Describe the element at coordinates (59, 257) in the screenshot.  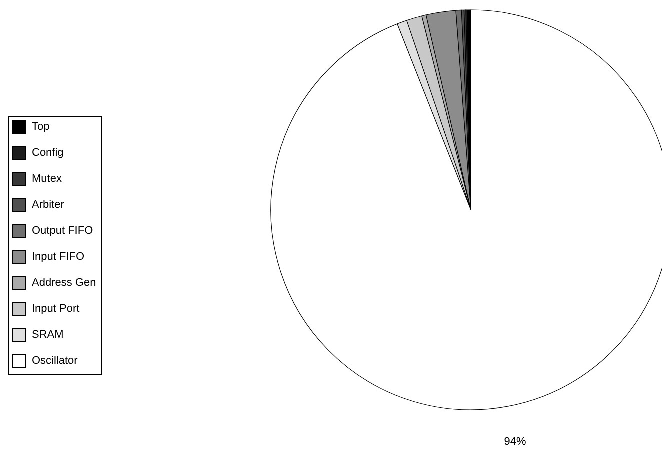
I see `legend-label: Input FIFO` at that location.